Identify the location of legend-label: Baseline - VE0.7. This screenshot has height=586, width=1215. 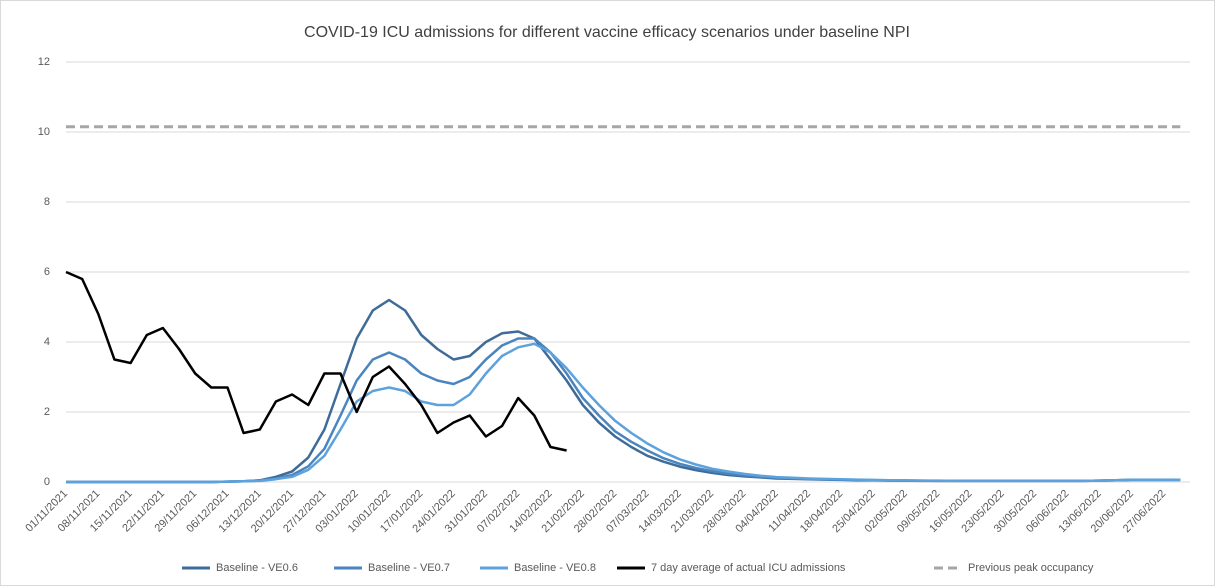
(409, 568).